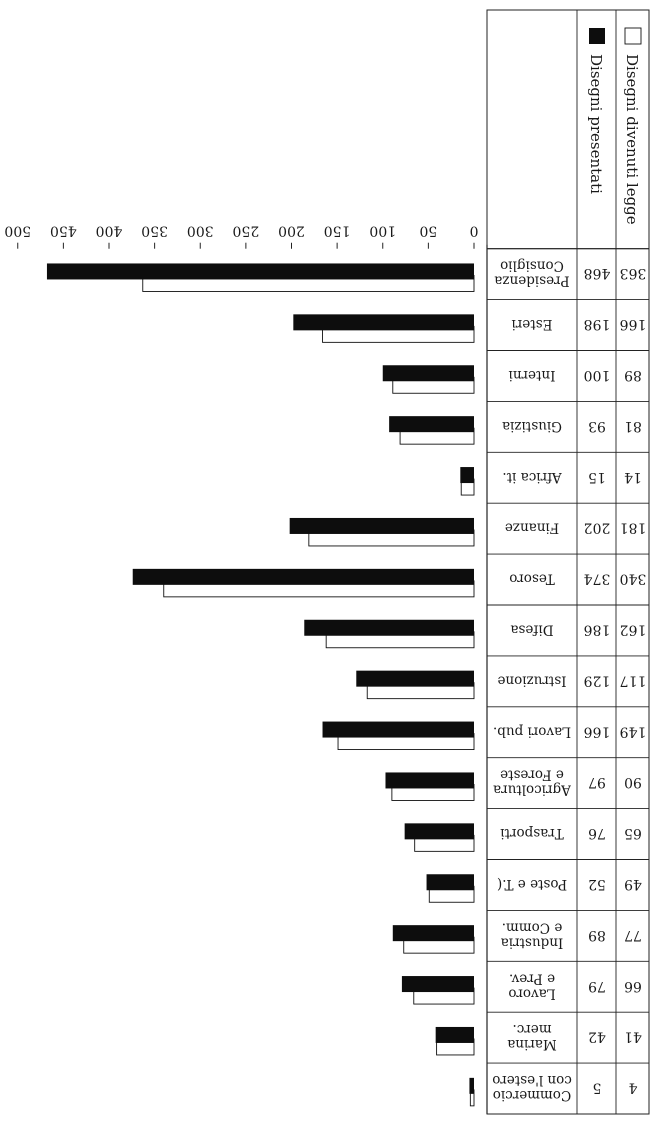  I want to click on cell-law: 181, so click(633, 528).